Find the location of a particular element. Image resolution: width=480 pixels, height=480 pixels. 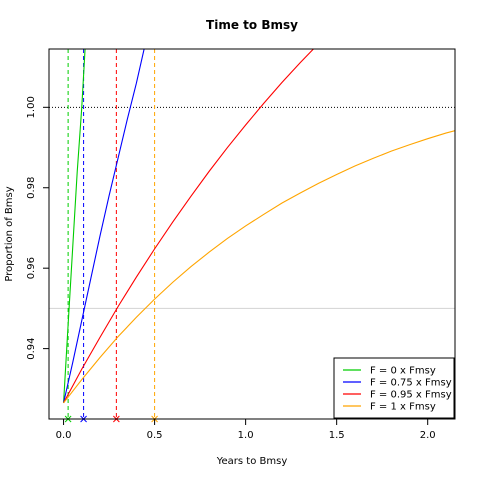

x-tick-label: 0.5 is located at coordinates (155, 435).